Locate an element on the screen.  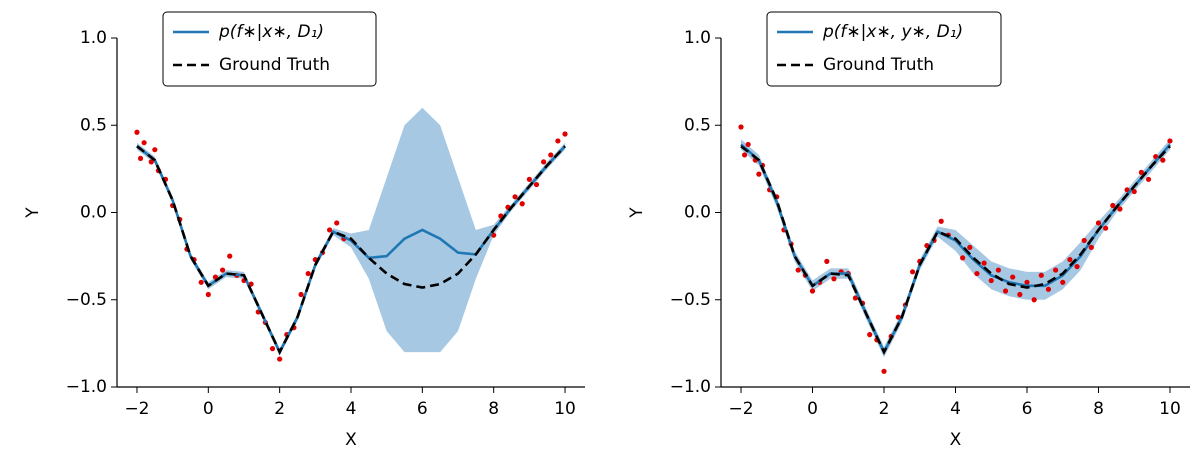
legend: p(f∗|x∗, D₁) Ground Truth is located at coordinates (269, 49).